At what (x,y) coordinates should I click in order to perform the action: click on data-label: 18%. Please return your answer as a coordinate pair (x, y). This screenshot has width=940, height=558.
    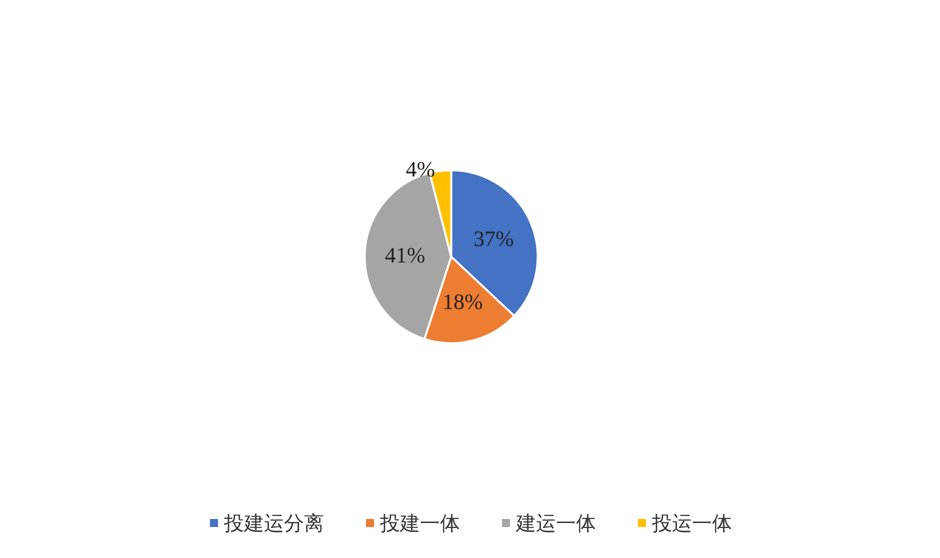
    Looking at the image, I should click on (462, 301).